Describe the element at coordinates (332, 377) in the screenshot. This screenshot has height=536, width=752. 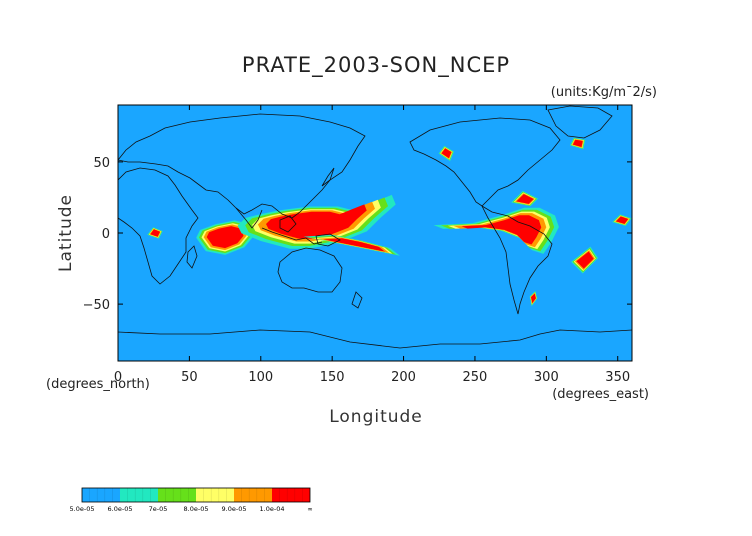
I see `x-tick-label: 150` at that location.